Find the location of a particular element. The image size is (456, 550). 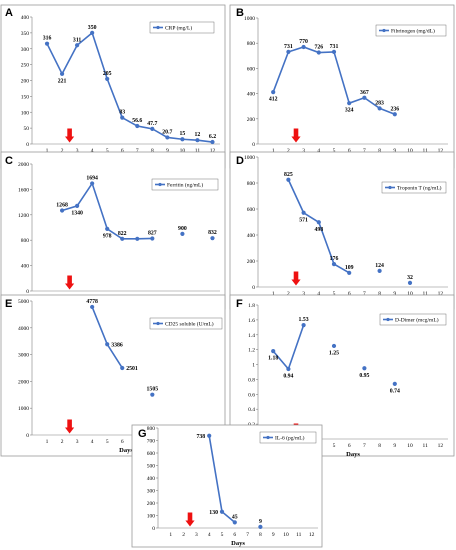

x-tick-label: 1 is located at coordinates (170, 535).